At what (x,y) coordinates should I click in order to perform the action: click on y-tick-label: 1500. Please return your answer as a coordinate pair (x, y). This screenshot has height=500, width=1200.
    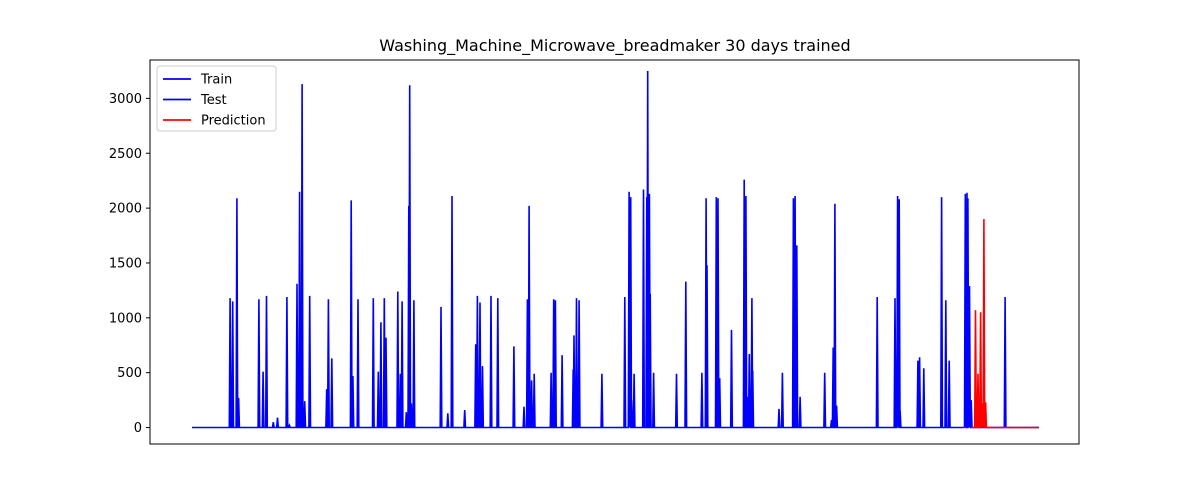
    Looking at the image, I should click on (125, 263).